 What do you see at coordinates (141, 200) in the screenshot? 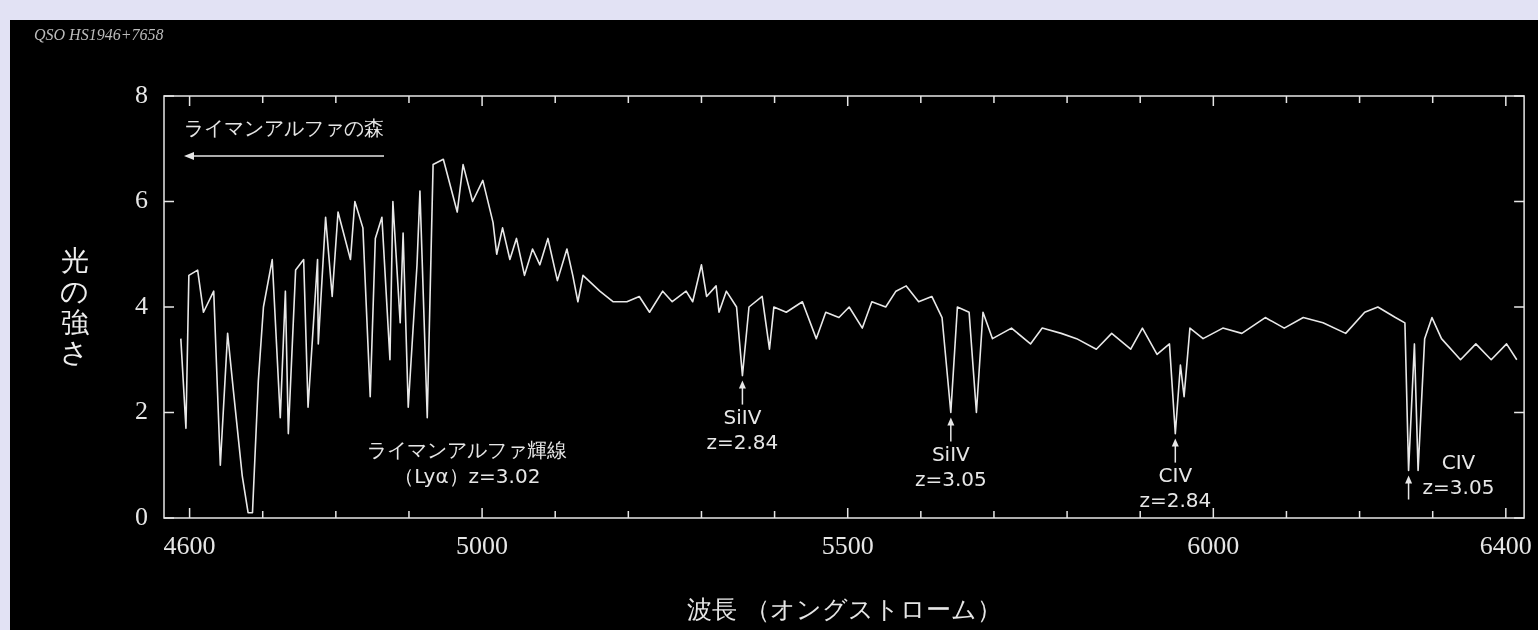
I see `y-tick-label: 6` at bounding box center [141, 200].